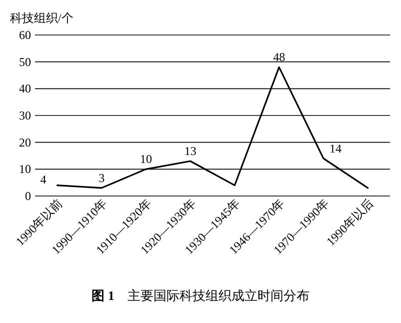 This screenshot has width=401, height=323. Describe the element at coordinates (25, 169) in the screenshot. I see `y-tick-label: 10` at that location.